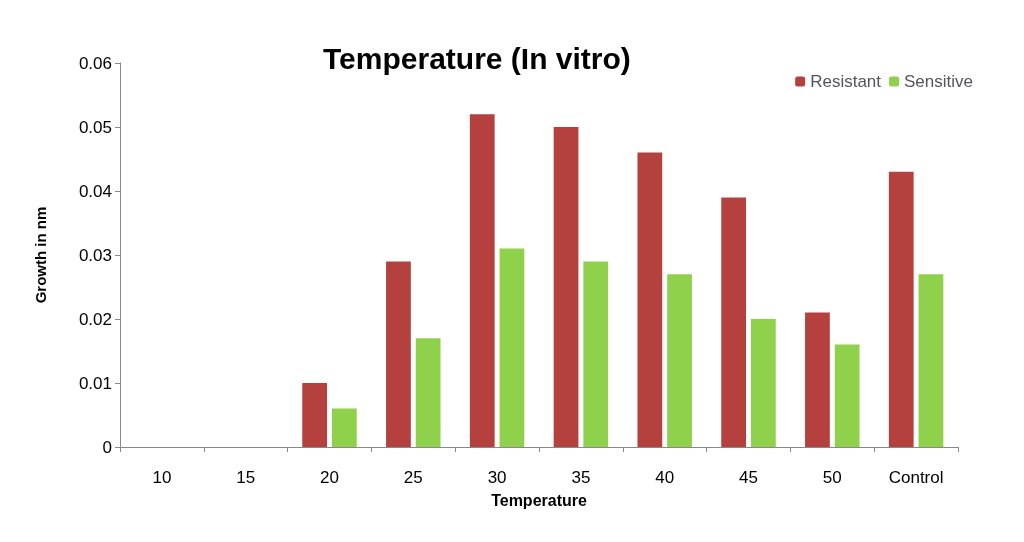  What do you see at coordinates (413, 477) in the screenshot?
I see `x-tick-label: 25` at bounding box center [413, 477].